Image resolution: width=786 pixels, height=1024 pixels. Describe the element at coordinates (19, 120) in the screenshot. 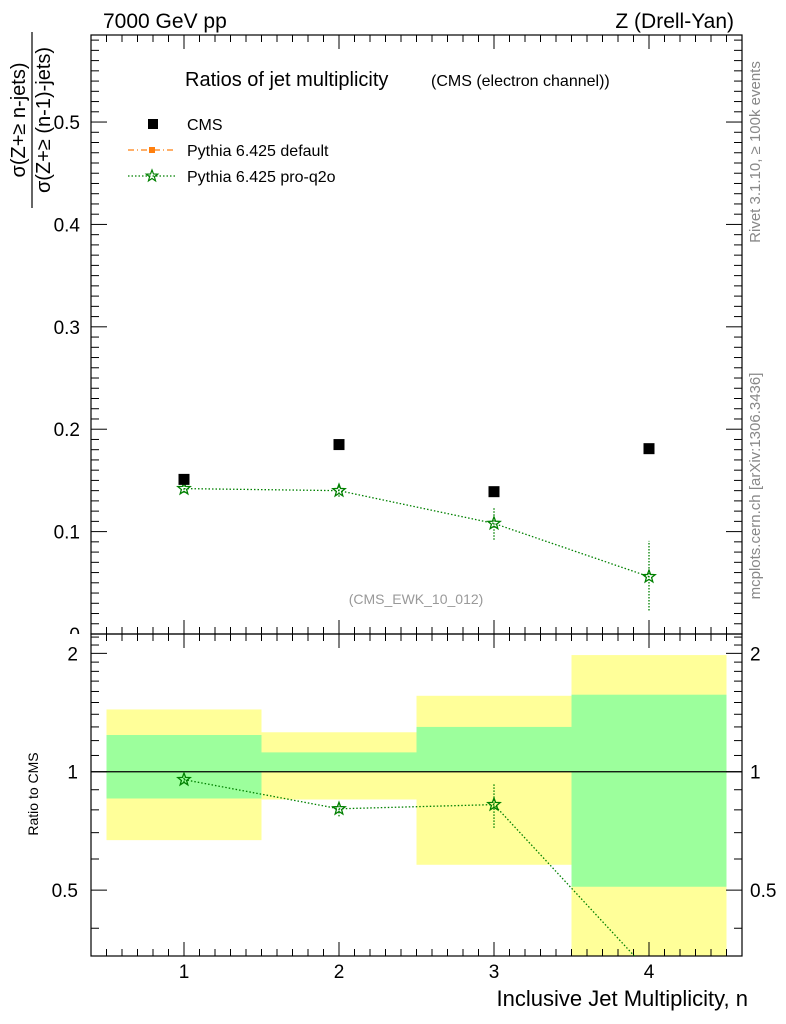

I see `y-axis-label-numerator: σ(Z+≥ n-jets)` at that location.